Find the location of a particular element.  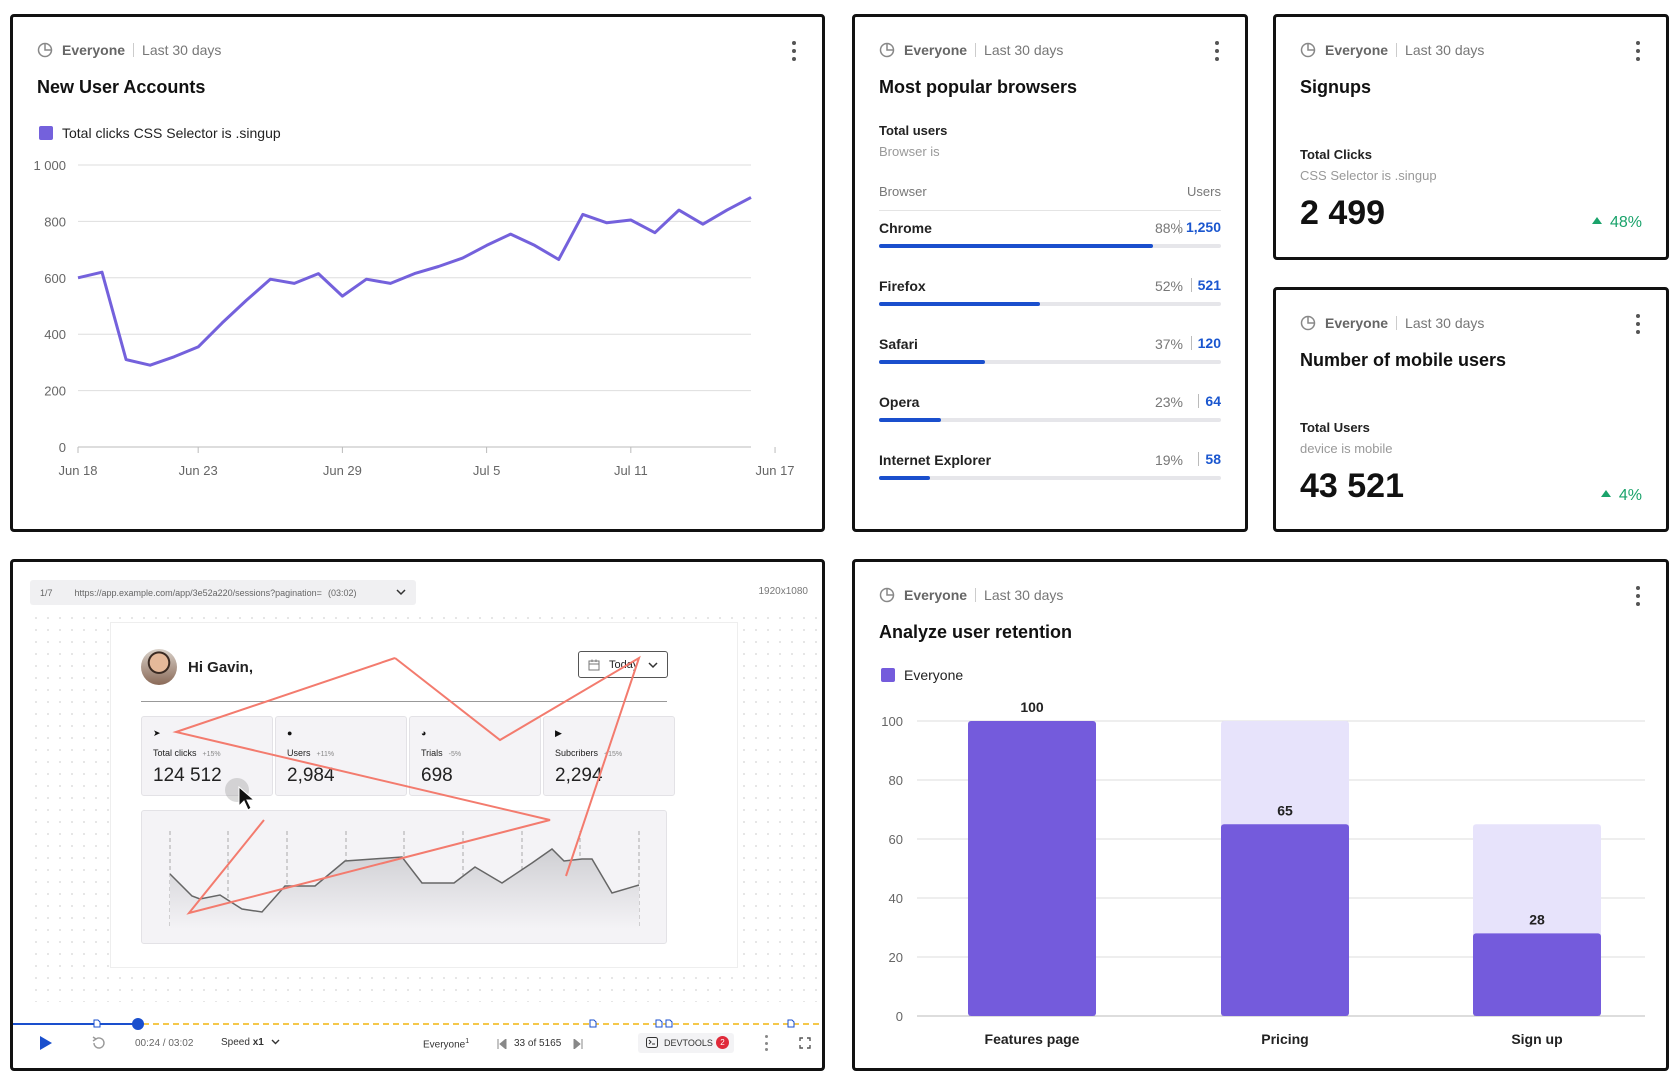

browser-users: 1,250 is located at coordinates (1199, 227).